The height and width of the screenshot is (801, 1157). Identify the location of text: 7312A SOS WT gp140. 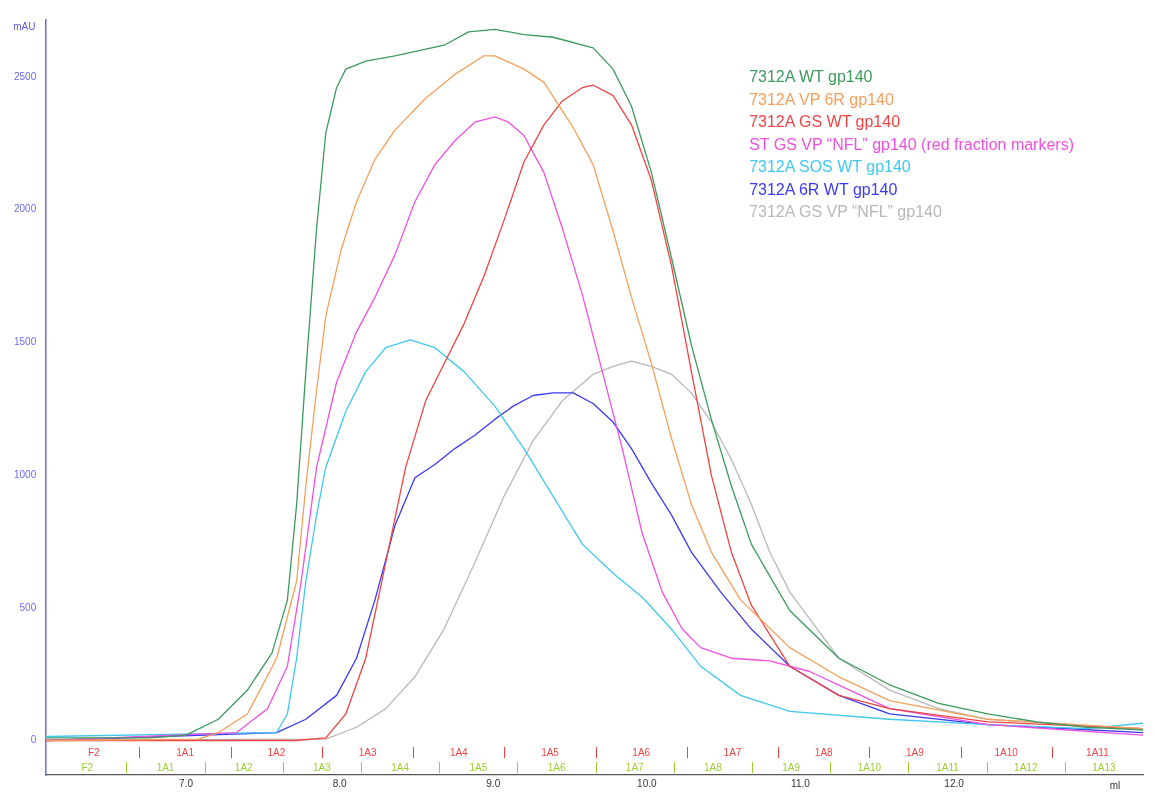
(830, 167).